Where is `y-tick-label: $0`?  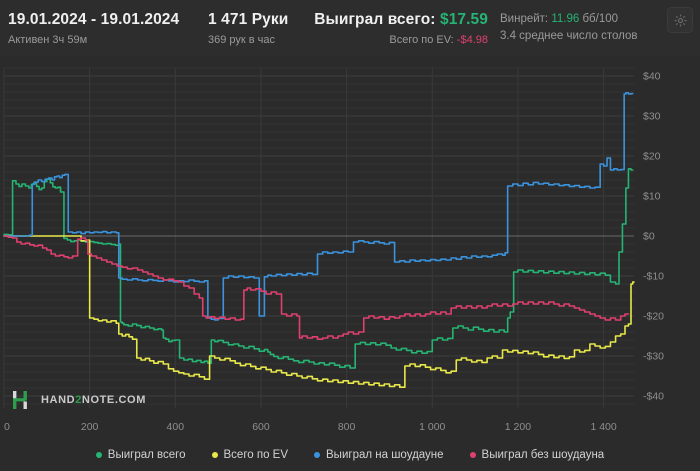
y-tick-label: $0 is located at coordinates (649, 237).